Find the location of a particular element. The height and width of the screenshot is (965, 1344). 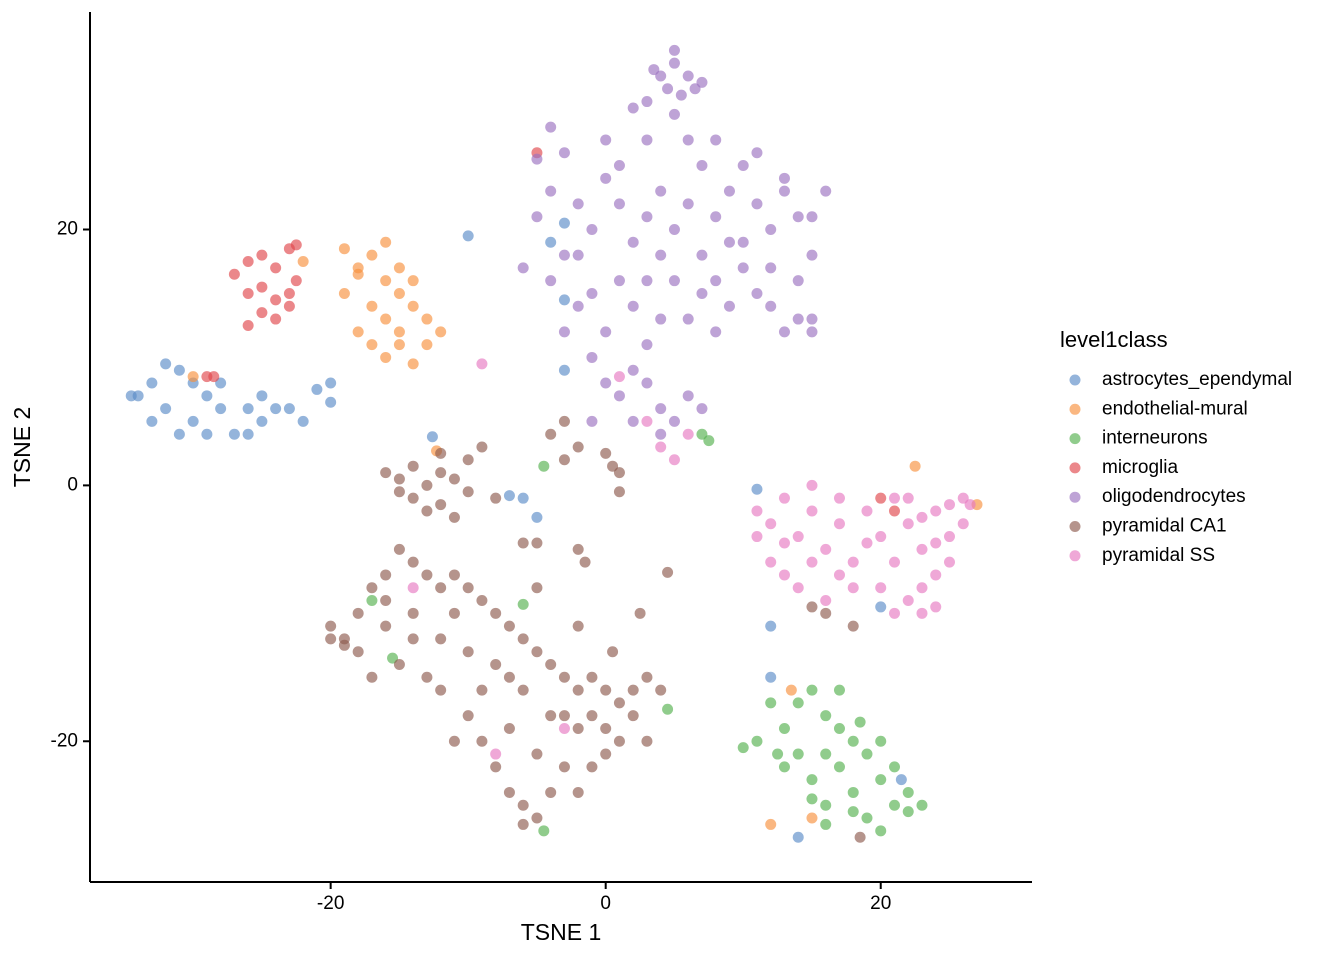

legend-label: oligodendrocytes is located at coordinates (1174, 496).